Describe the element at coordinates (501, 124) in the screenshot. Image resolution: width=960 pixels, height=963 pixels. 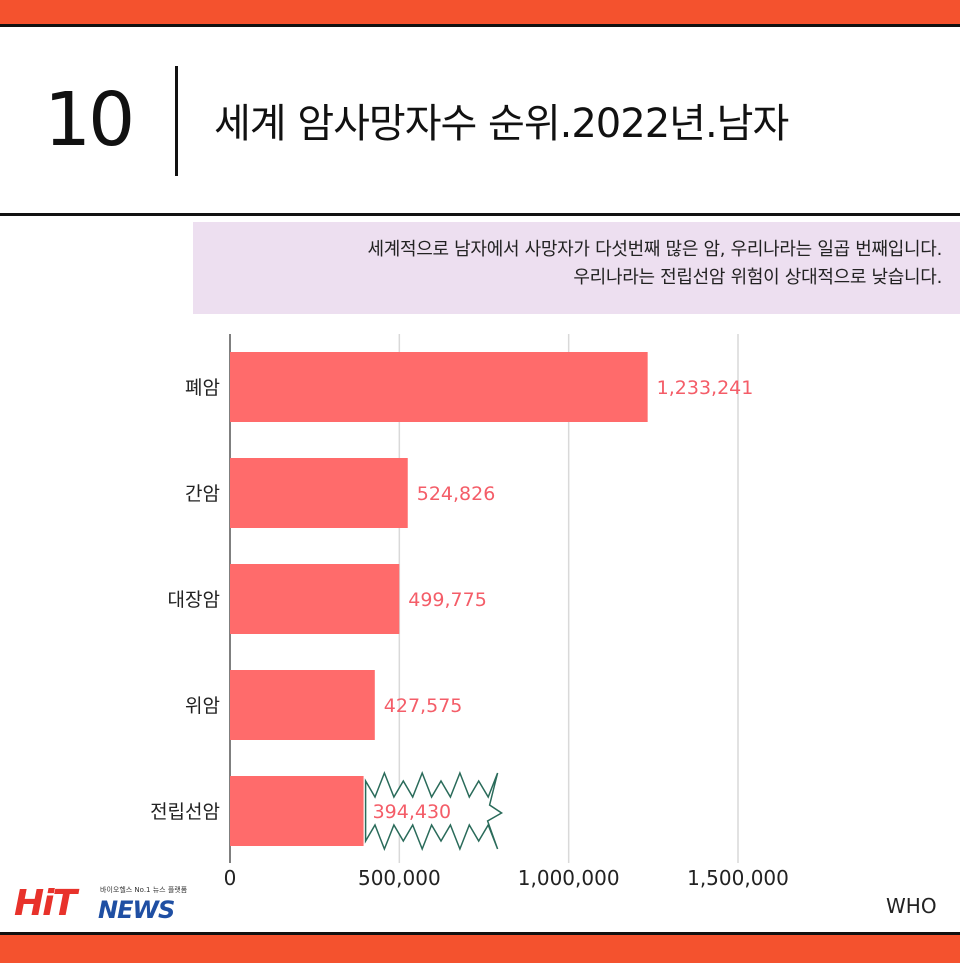
I see `page-title: 세계 암사망자수 순위.2022년.남자` at that location.